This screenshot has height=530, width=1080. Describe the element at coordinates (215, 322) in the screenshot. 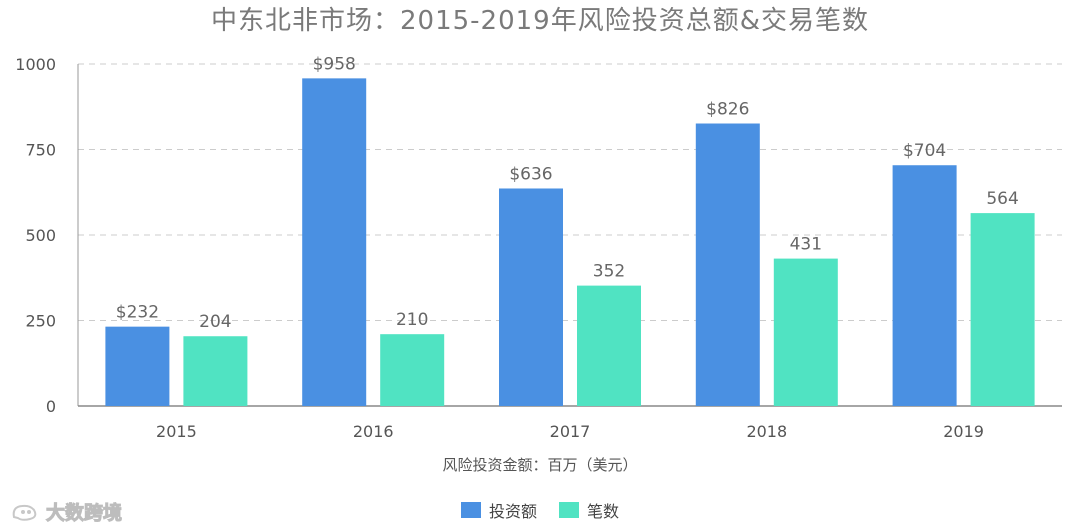

I see `data-label: 204` at that location.